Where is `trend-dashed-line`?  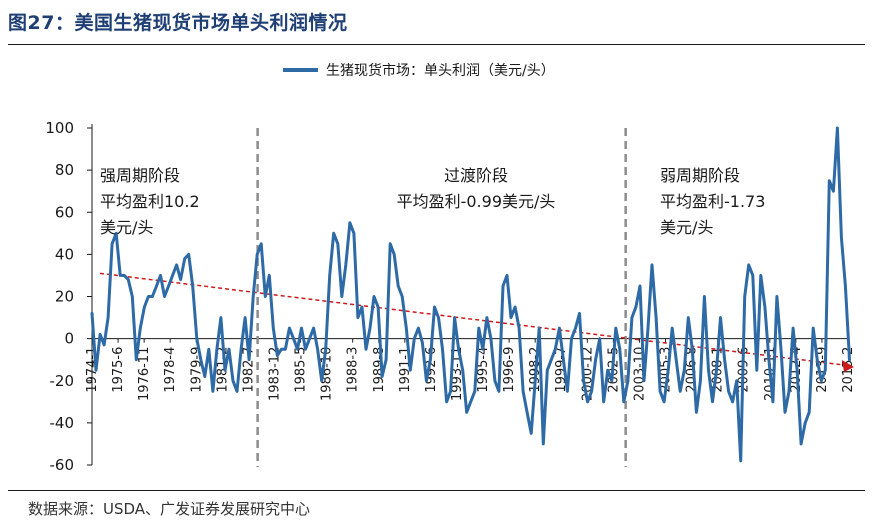
trend-dashed-line is located at coordinates (472, 319).